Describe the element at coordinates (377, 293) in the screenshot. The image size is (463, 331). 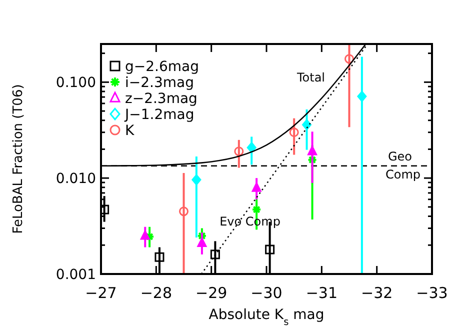
I see `x-tick-label: −32` at that location.